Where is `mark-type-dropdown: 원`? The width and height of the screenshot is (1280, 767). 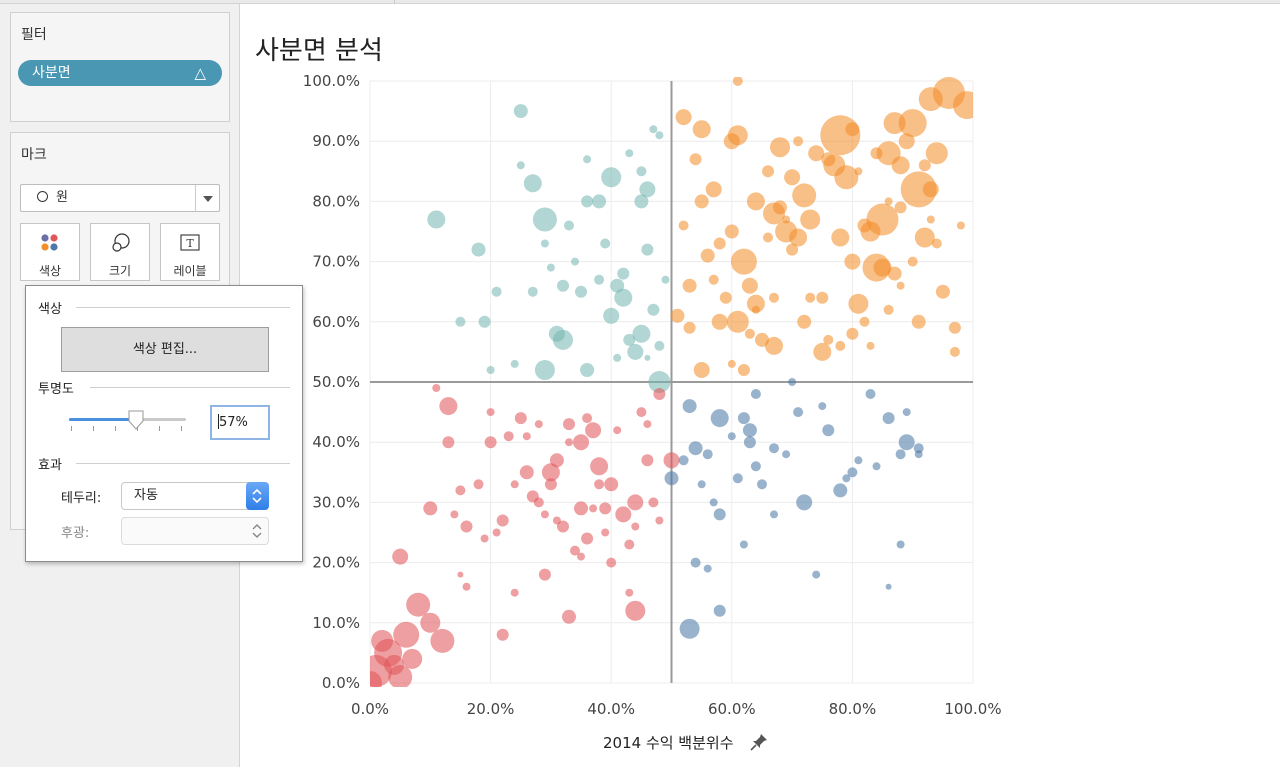 mark-type-dropdown: 원 is located at coordinates (120, 198).